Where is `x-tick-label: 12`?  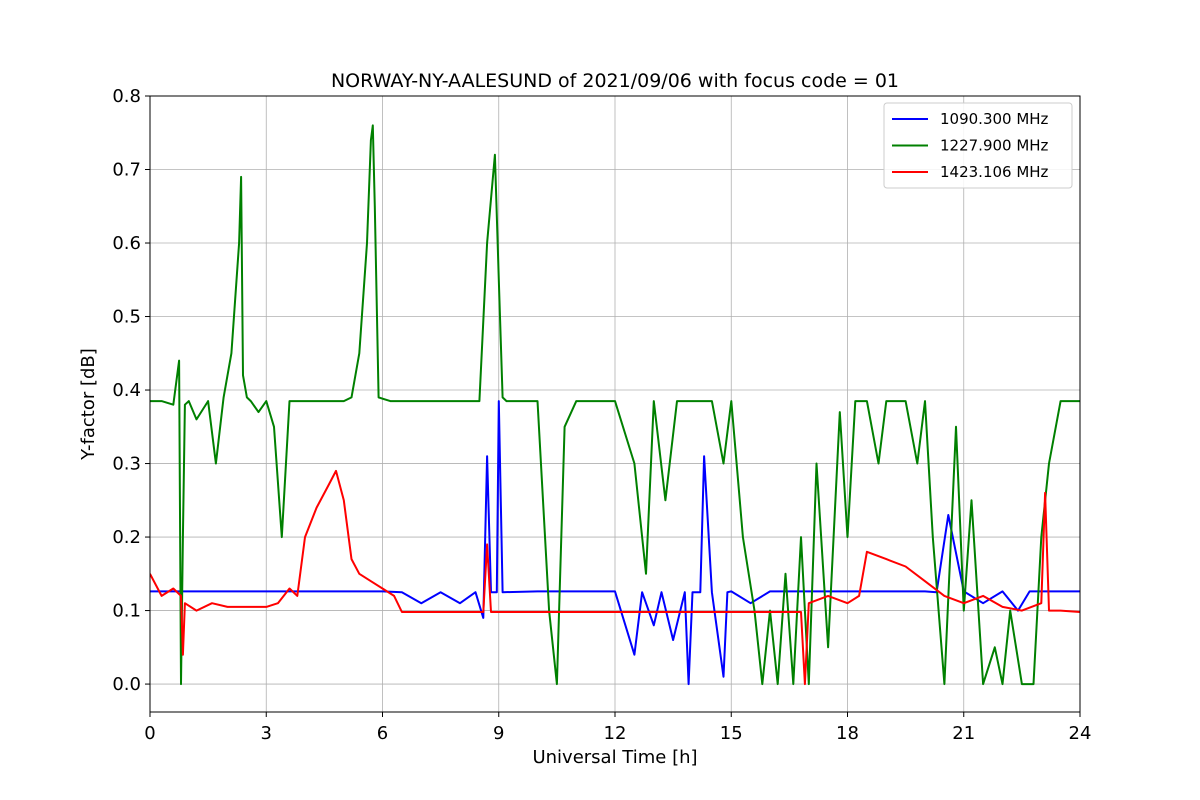 x-tick-label: 12 is located at coordinates (615, 733).